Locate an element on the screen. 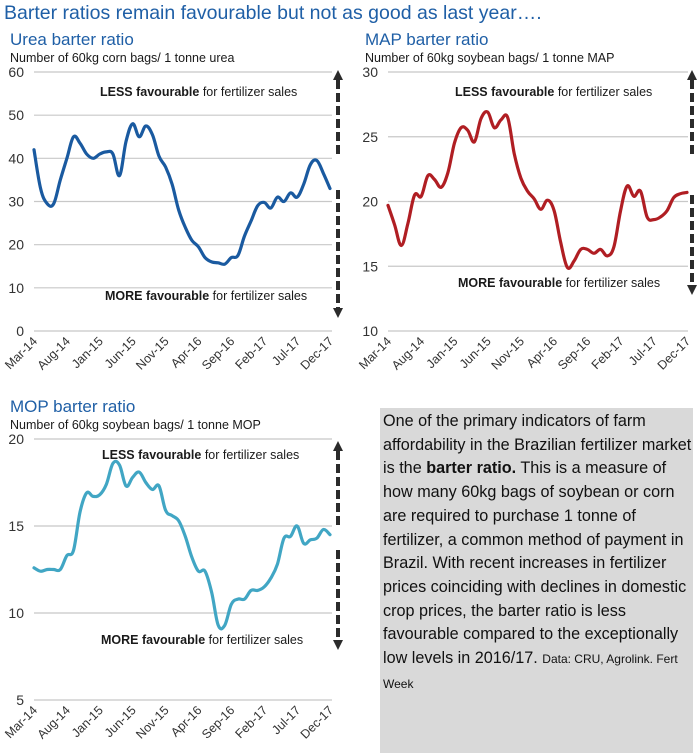 The image size is (698, 753). y-tick-label: 5 is located at coordinates (20, 700).